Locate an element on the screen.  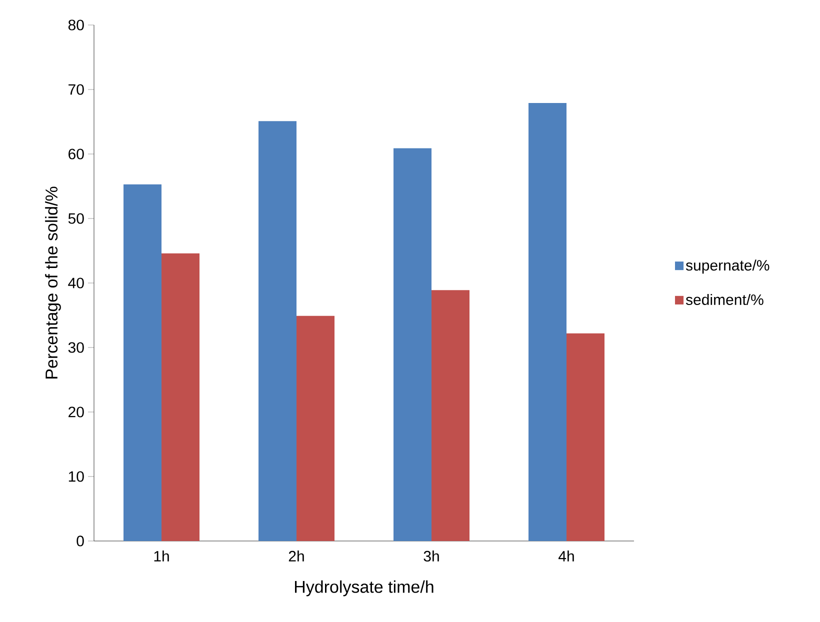
y-tick-label: 70 is located at coordinates (76, 89).